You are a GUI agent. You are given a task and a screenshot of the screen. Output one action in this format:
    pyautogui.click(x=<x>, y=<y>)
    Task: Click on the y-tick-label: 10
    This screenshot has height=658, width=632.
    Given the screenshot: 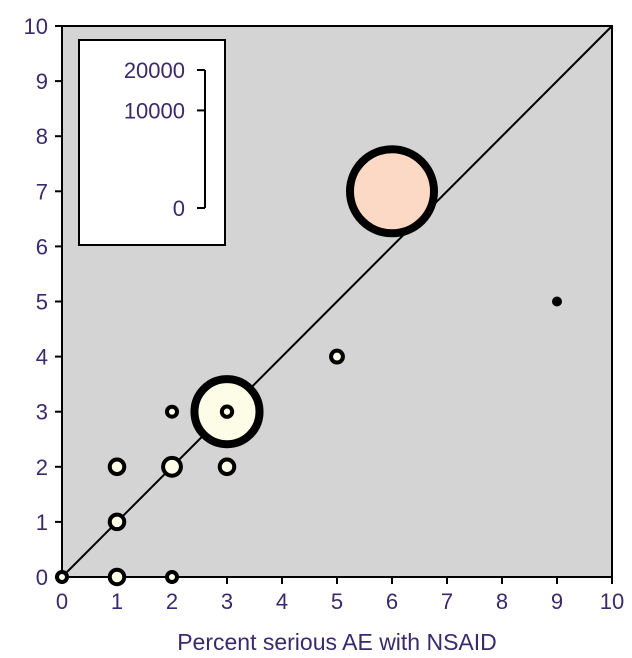 What is the action you would take?
    pyautogui.click(x=36, y=26)
    